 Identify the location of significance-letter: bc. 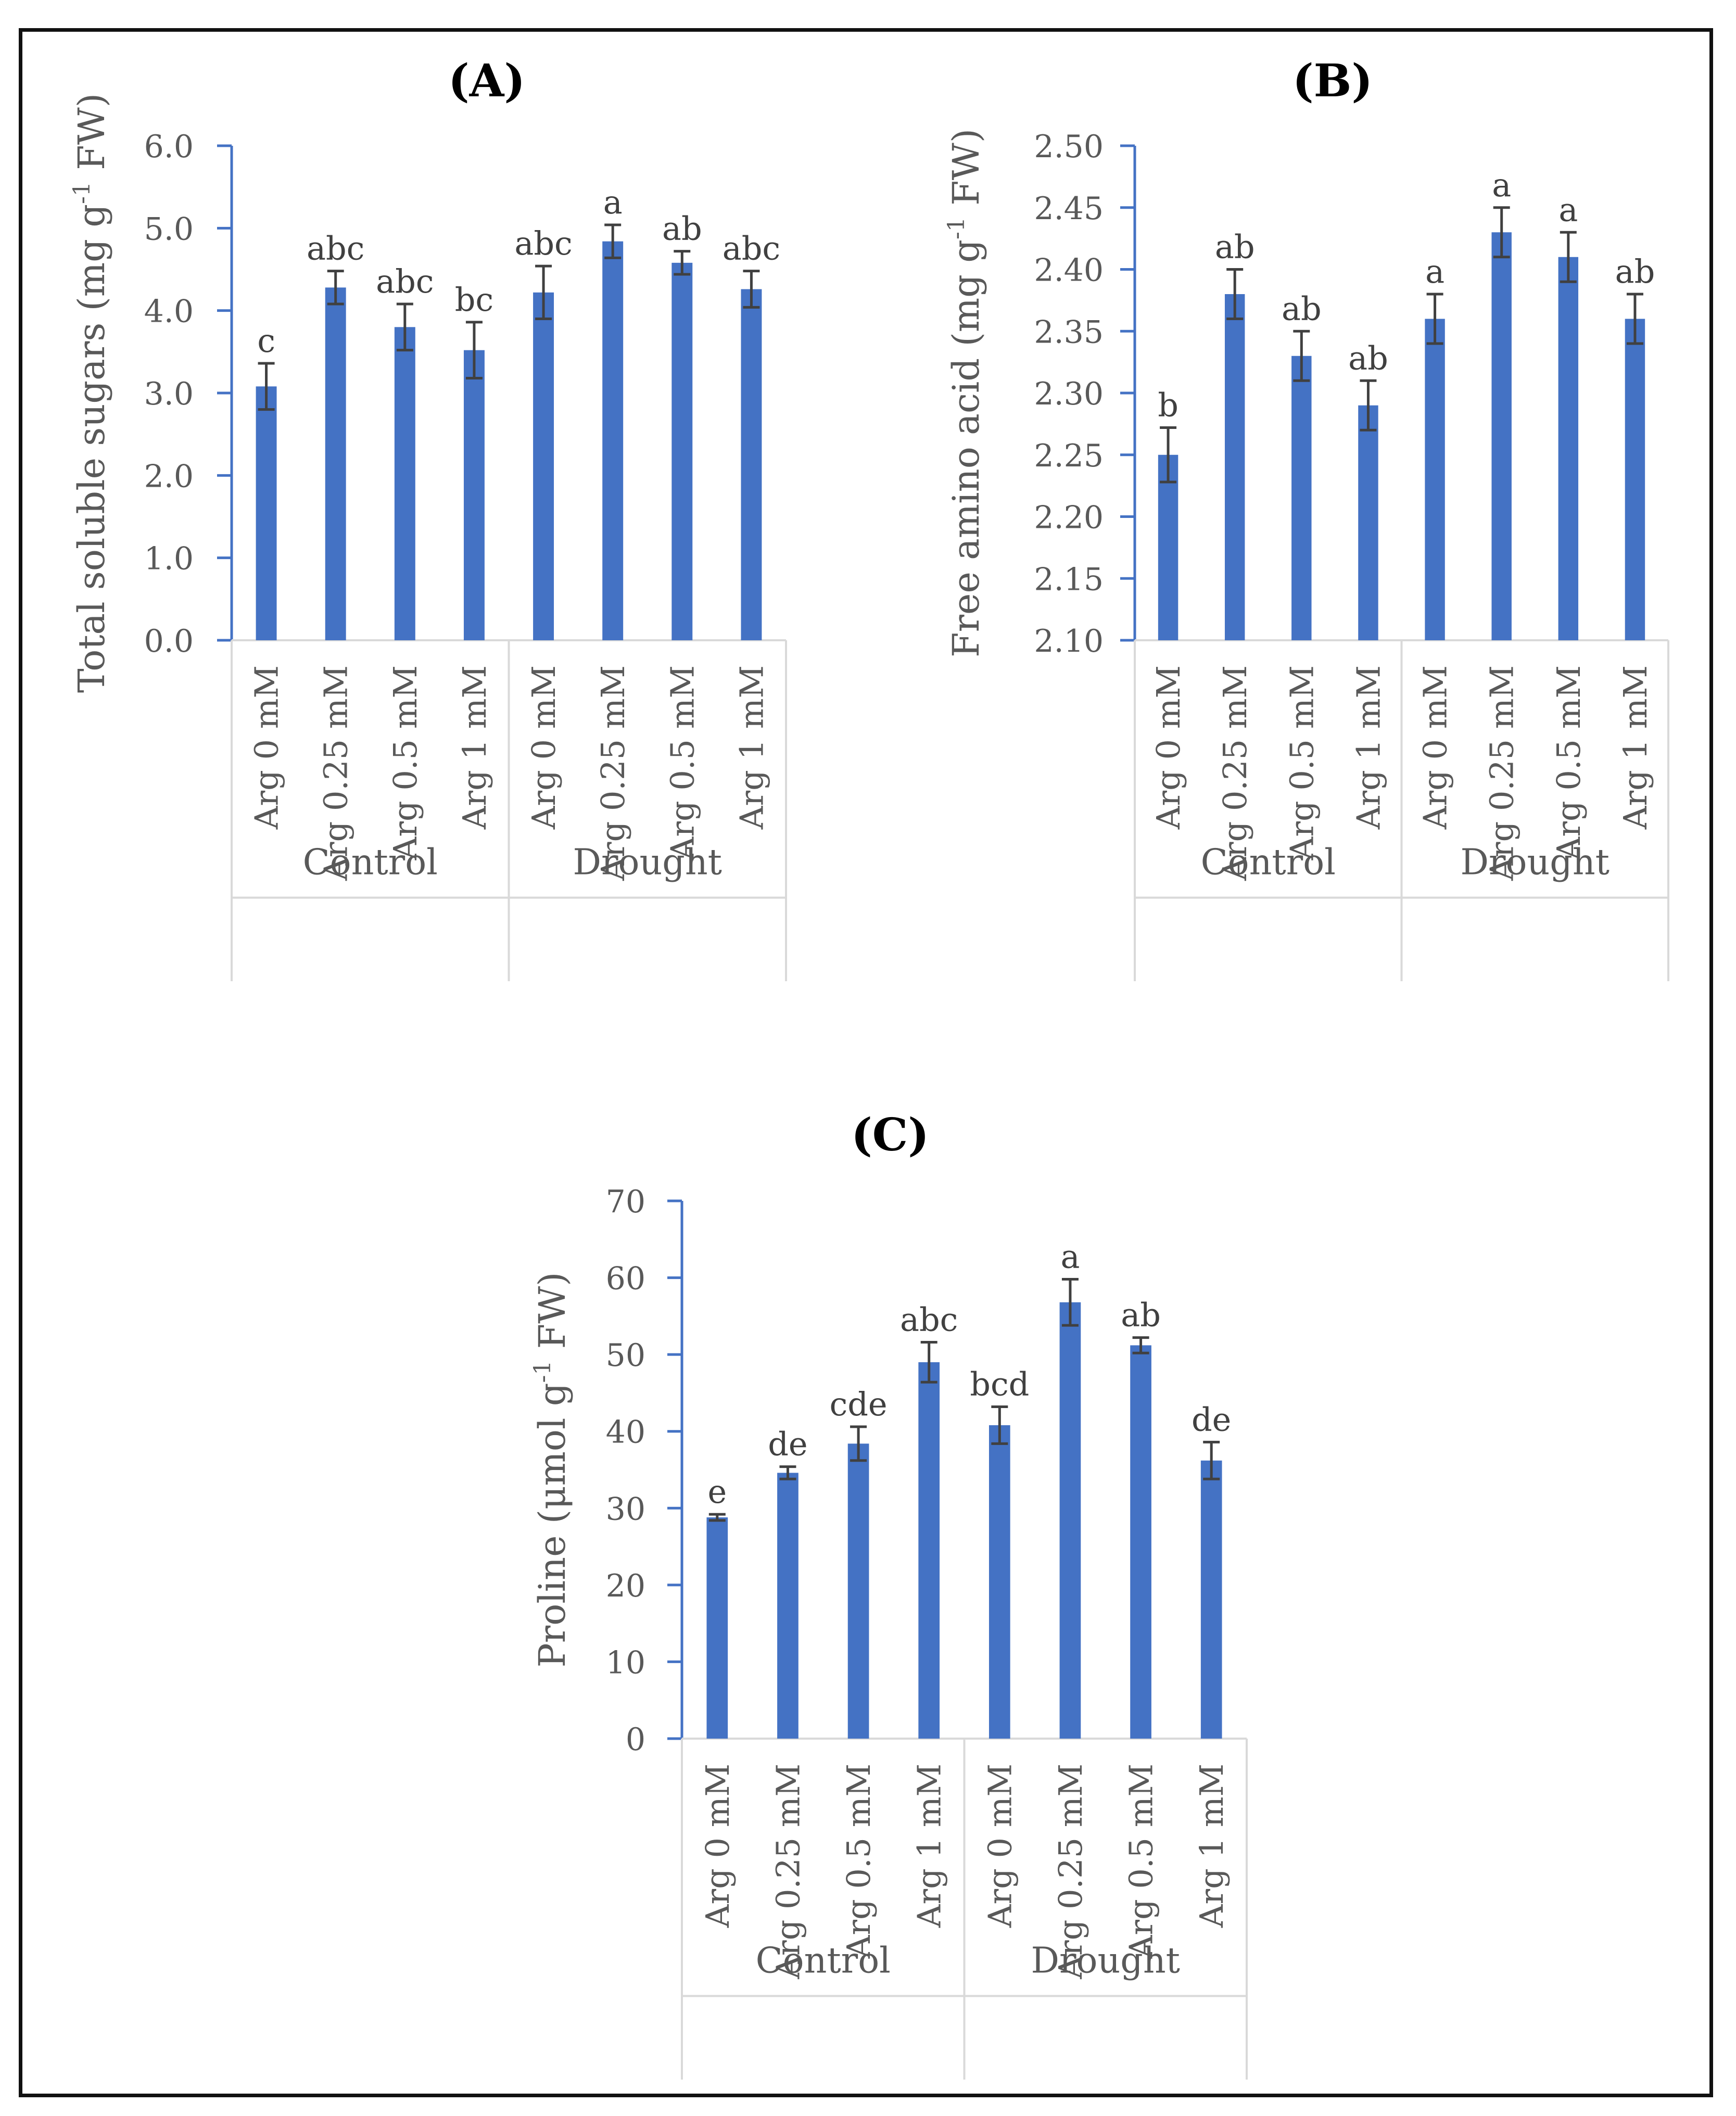
(474, 300).